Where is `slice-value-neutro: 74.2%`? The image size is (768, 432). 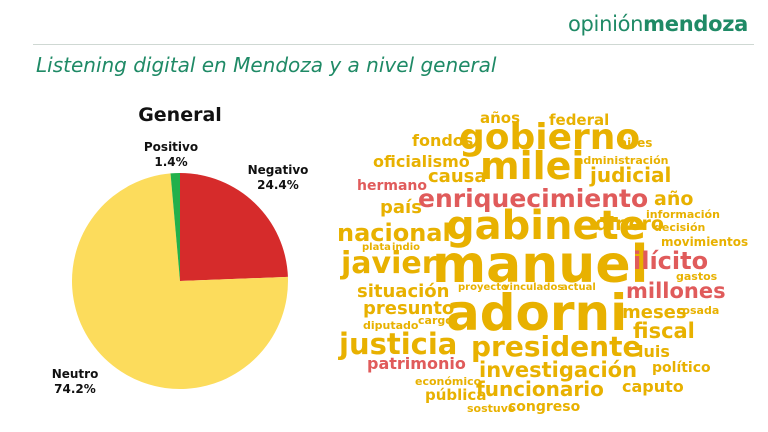 slice-value-neutro: 74.2% is located at coordinates (75, 389).